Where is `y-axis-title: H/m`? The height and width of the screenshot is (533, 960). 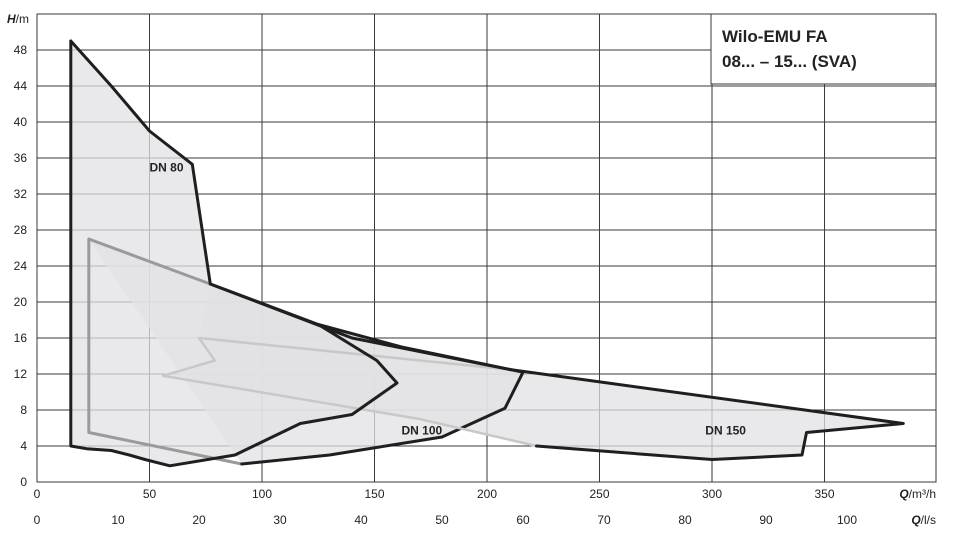 y-axis-title: H/m is located at coordinates (18, 19).